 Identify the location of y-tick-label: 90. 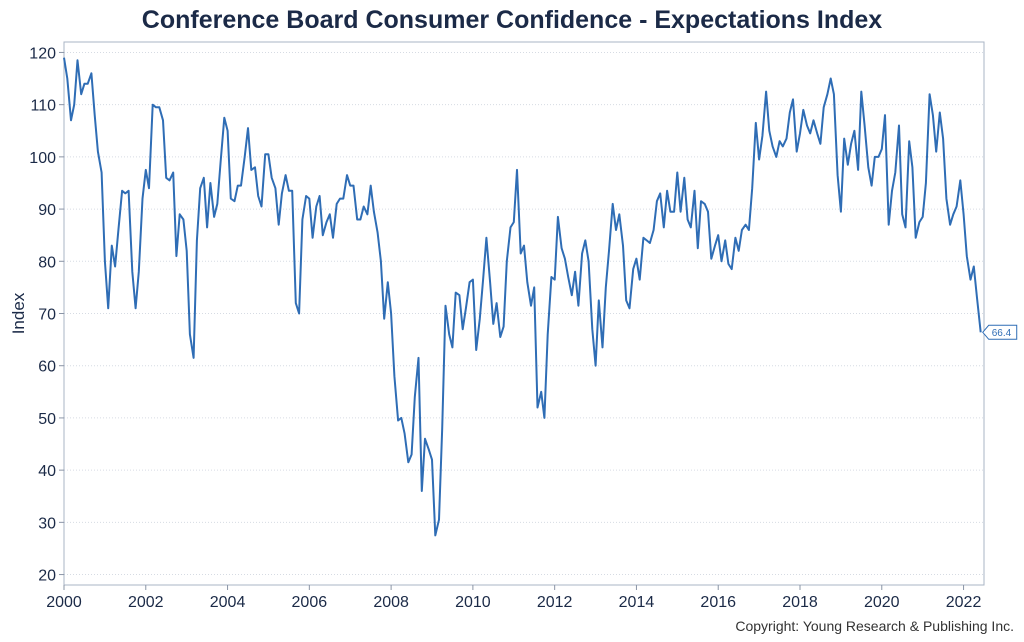
(47, 210).